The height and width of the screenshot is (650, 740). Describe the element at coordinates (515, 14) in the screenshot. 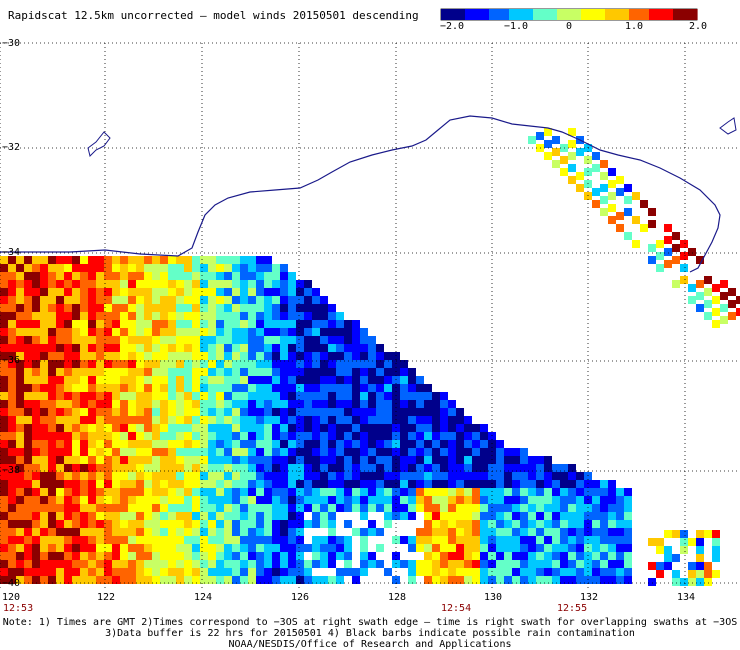

I see `colorbar-segment` at that location.